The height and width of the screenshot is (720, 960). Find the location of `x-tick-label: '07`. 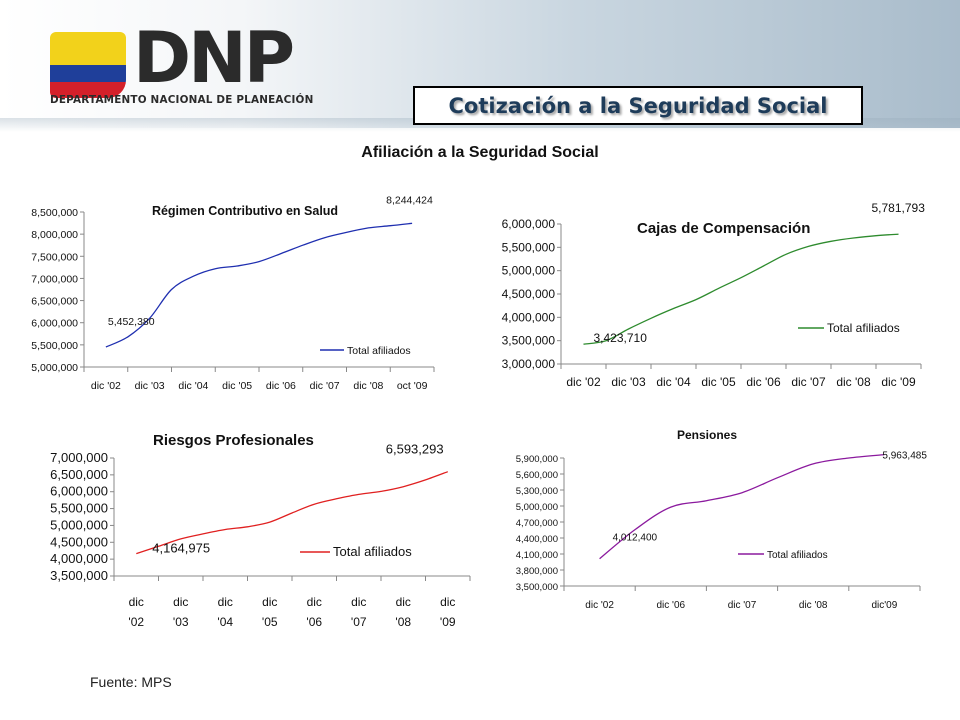

x-tick-label: '07 is located at coordinates (359, 622).